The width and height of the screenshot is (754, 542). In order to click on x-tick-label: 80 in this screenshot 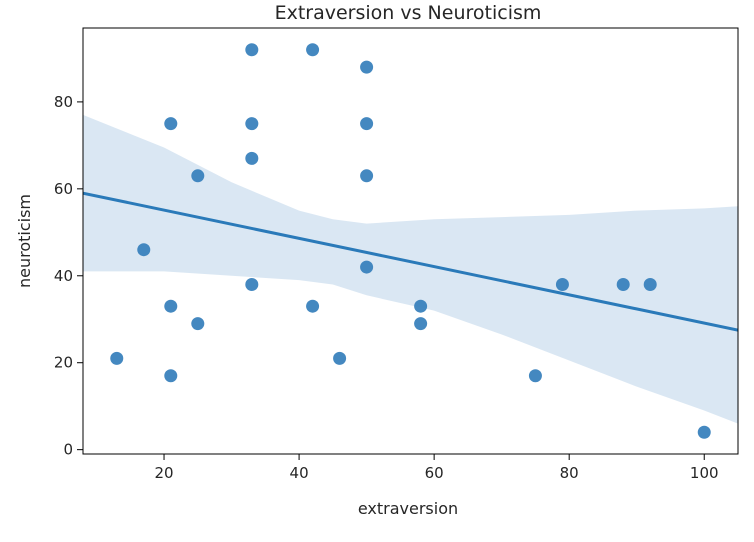, I will do `click(569, 473)`.